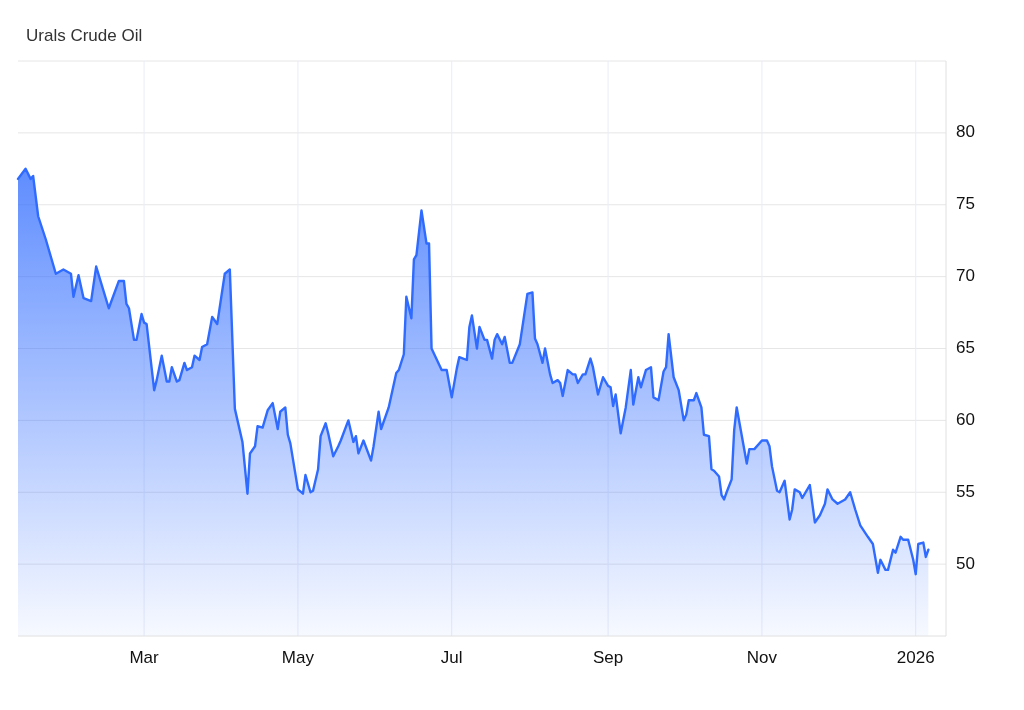 This screenshot has width=1024, height=710. Describe the element at coordinates (965, 276) in the screenshot. I see `y-tick-label: 70` at that location.